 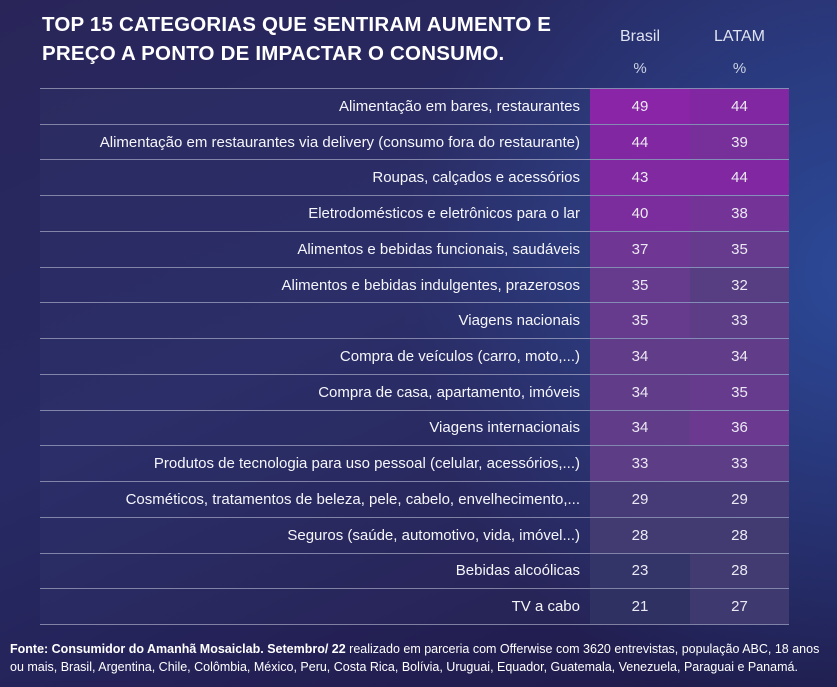 I want to click on brasil-value-cell: 40, so click(x=640, y=213).